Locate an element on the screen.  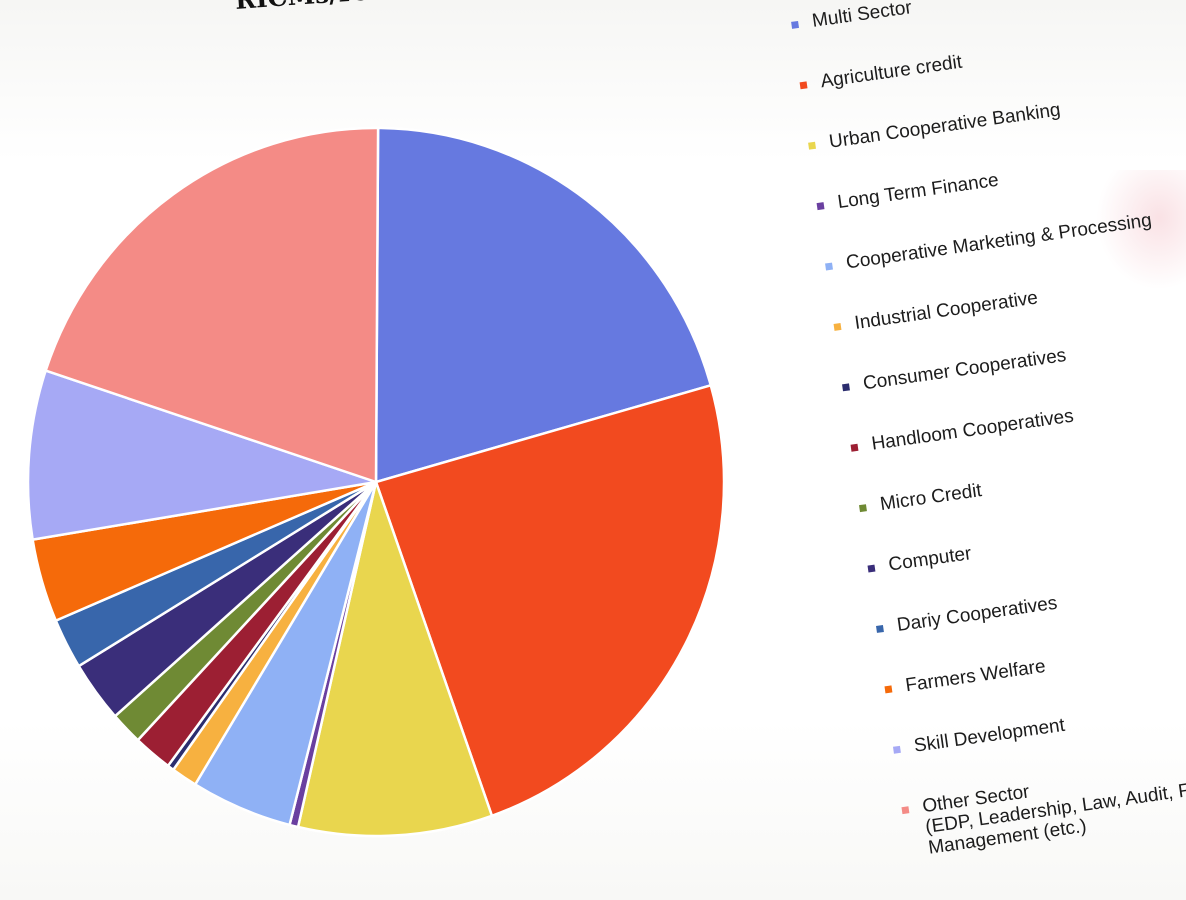
legend-label: Micro Credit is located at coordinates (931, 498).